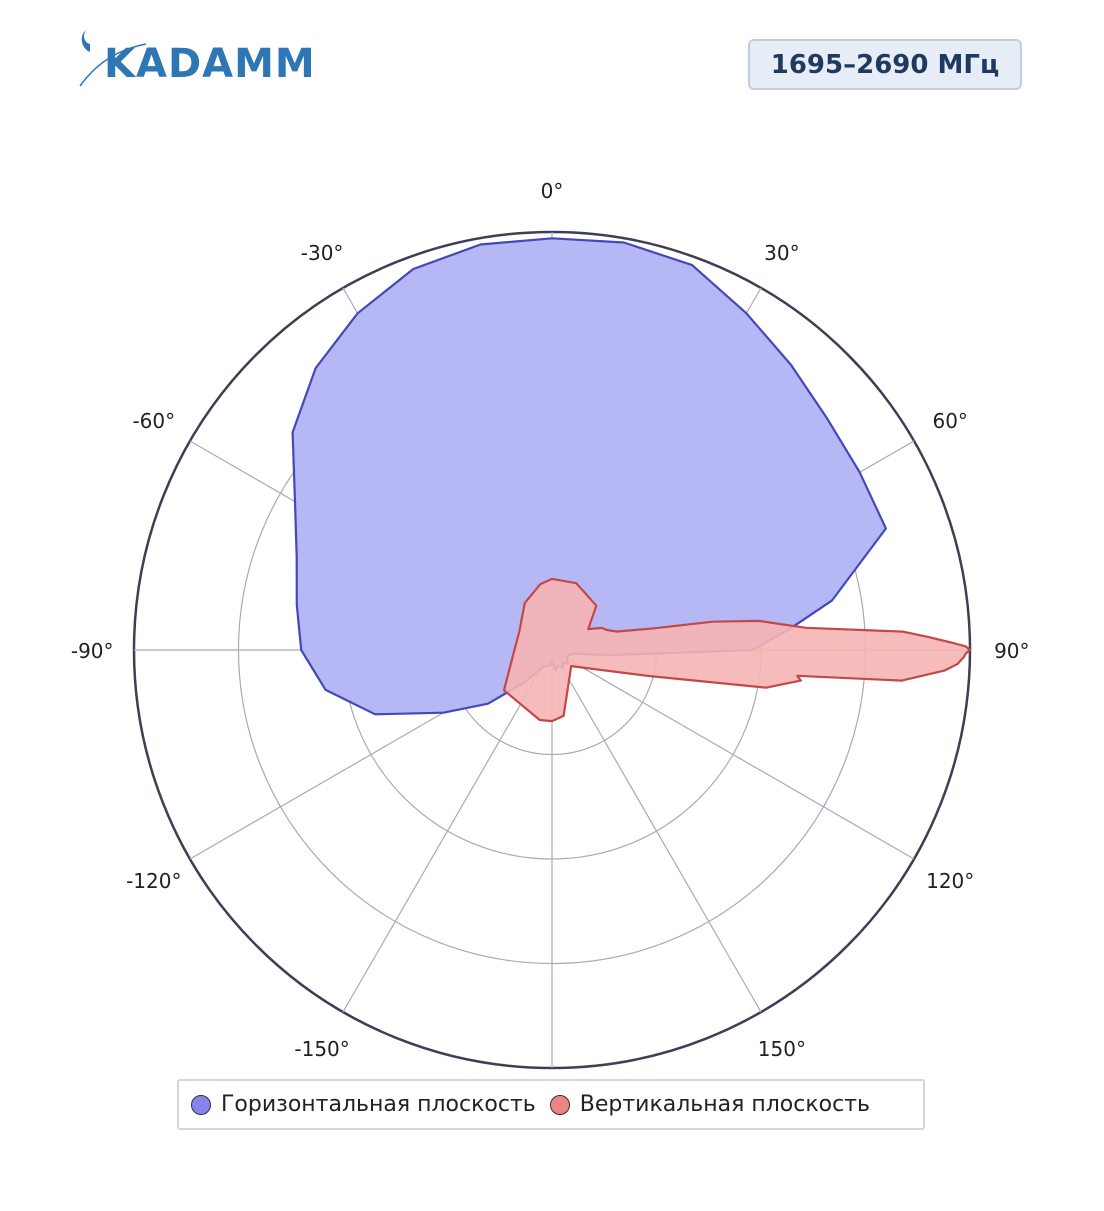  What do you see at coordinates (737, 650) in the screenshot?
I see `series-vertical-plane` at bounding box center [737, 650].